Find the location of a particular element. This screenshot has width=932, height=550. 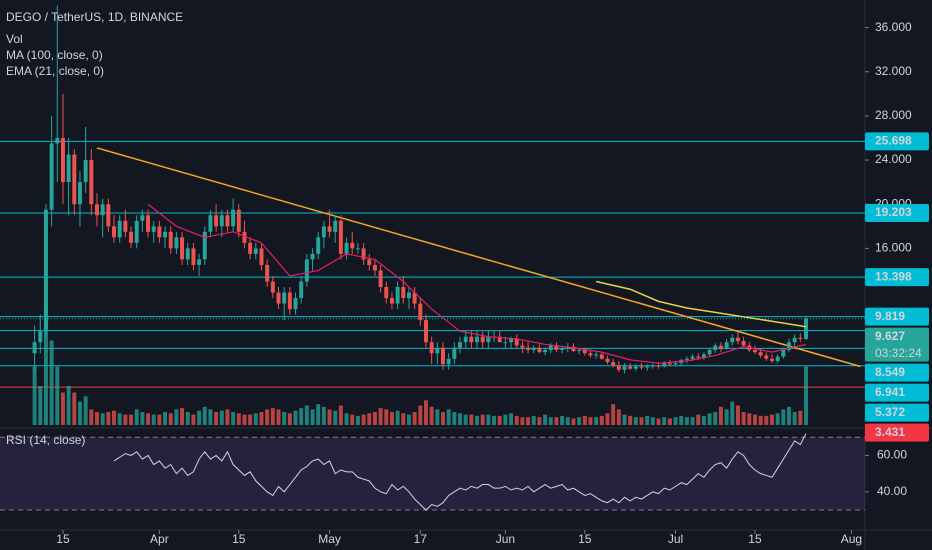

price-label: 25.698 is located at coordinates (893, 140).